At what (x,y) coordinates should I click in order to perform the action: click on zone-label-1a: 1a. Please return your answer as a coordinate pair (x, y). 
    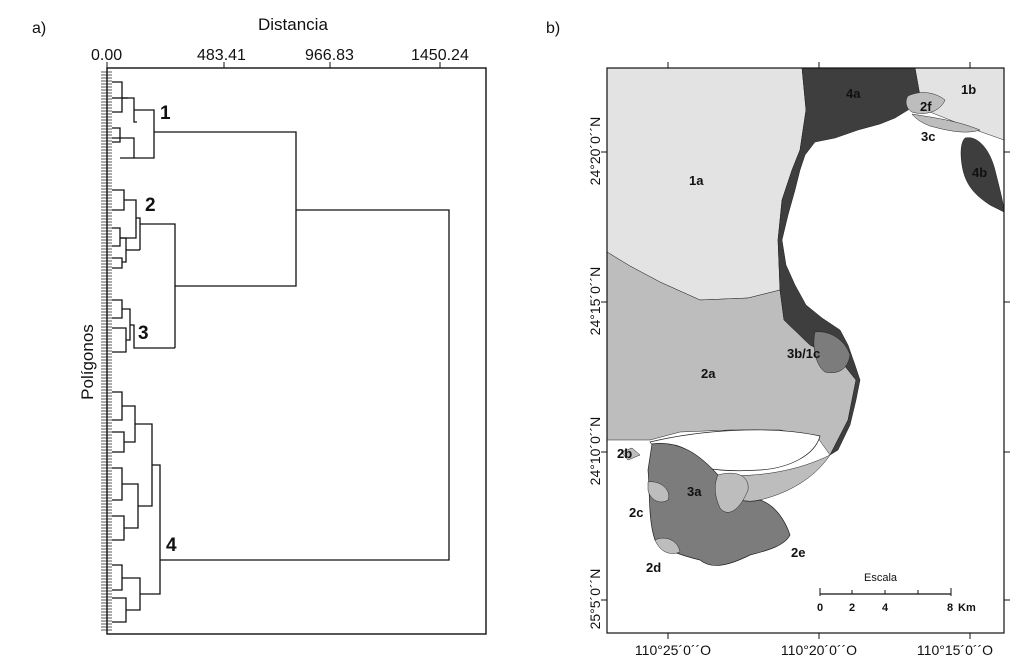
    Looking at the image, I should click on (696, 180).